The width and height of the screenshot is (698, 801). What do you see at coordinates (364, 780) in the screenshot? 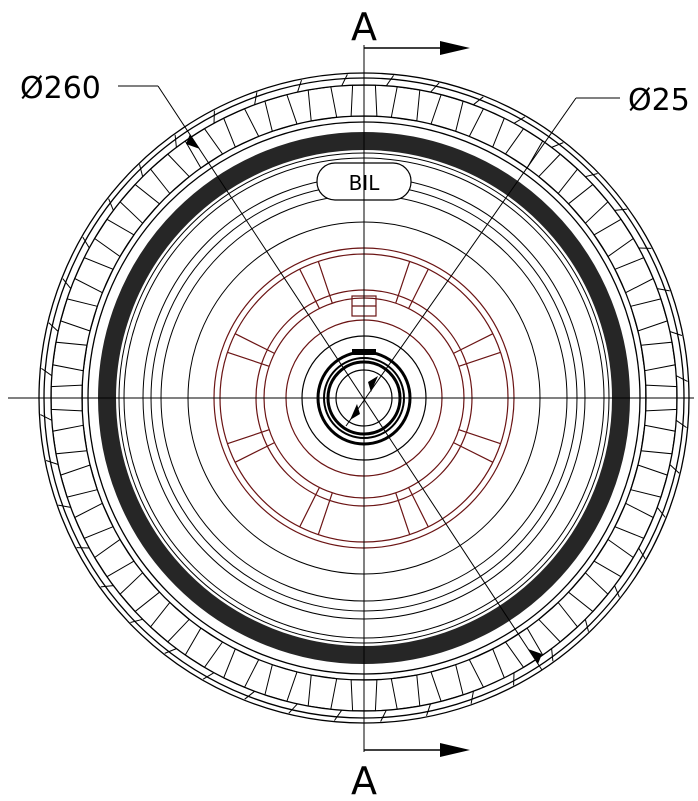
I see `section-label-bottom: A` at bounding box center [364, 780].